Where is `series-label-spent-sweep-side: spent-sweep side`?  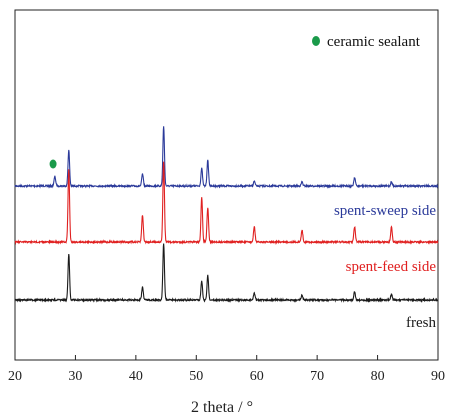 series-label-spent-sweep-side: spent-sweep side is located at coordinates (385, 211).